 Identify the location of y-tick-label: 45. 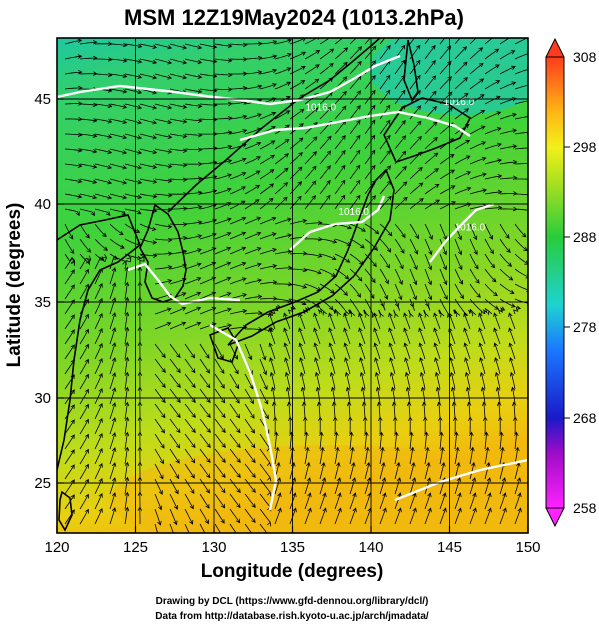
(42, 99).